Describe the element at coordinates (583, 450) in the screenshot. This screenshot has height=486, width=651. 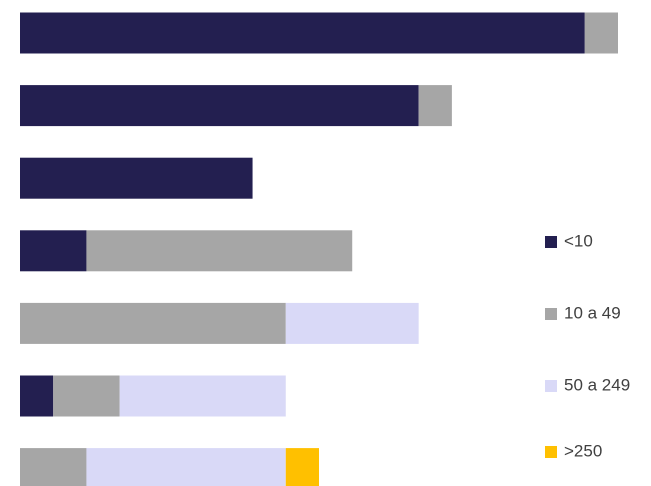
I see `legend-label: >250` at that location.